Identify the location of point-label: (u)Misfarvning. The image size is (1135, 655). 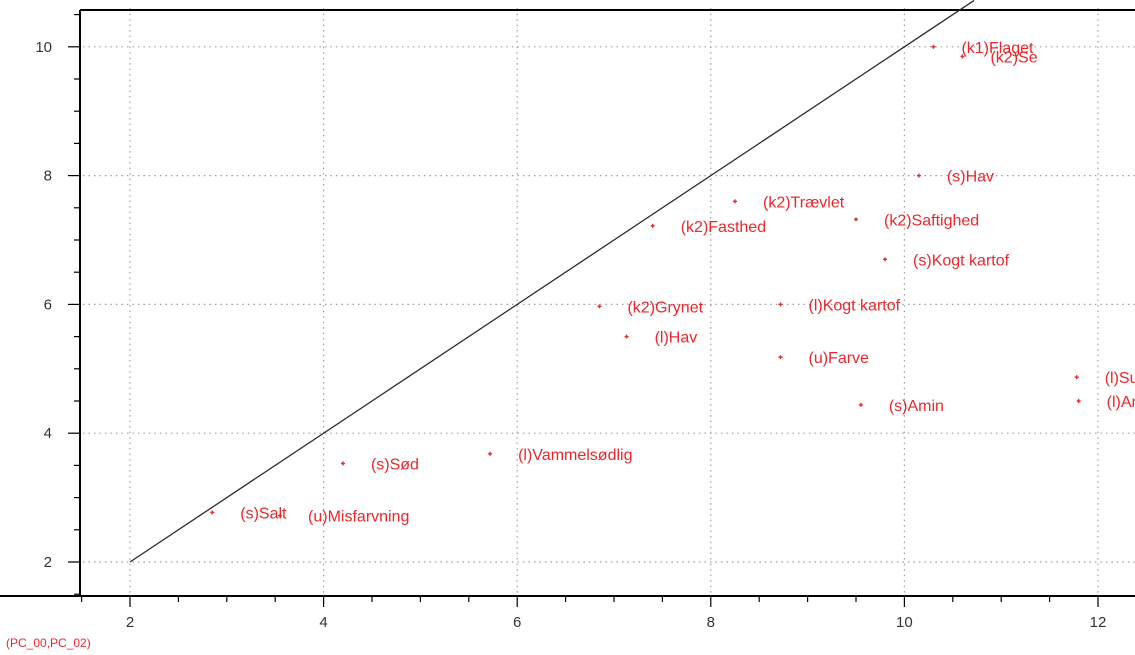
(358, 517).